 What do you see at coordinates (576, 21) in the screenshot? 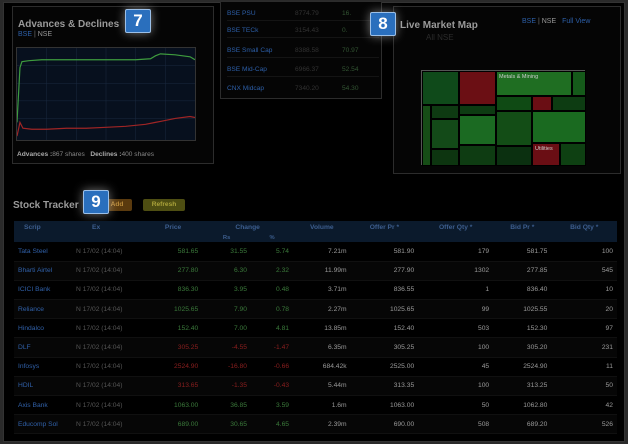
I see `full-view-link: Full View` at bounding box center [576, 21].